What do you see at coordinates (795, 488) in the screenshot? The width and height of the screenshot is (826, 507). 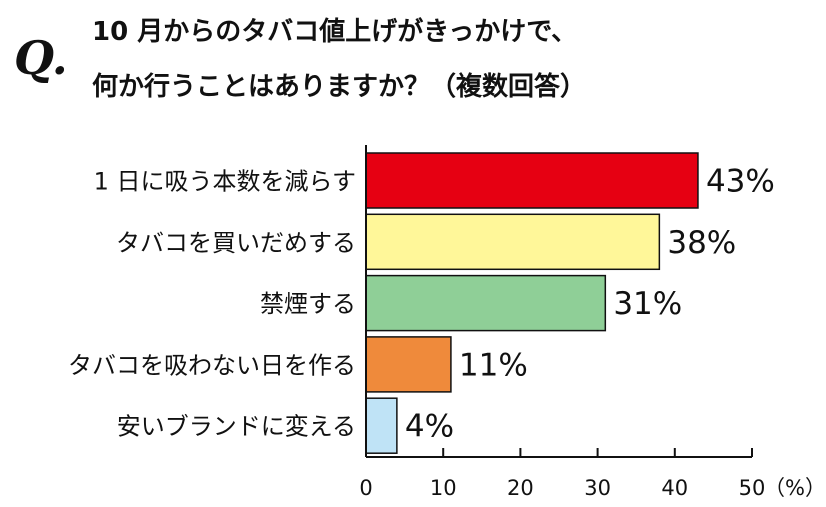 I see `x-unit-label: （%）` at bounding box center [795, 488].